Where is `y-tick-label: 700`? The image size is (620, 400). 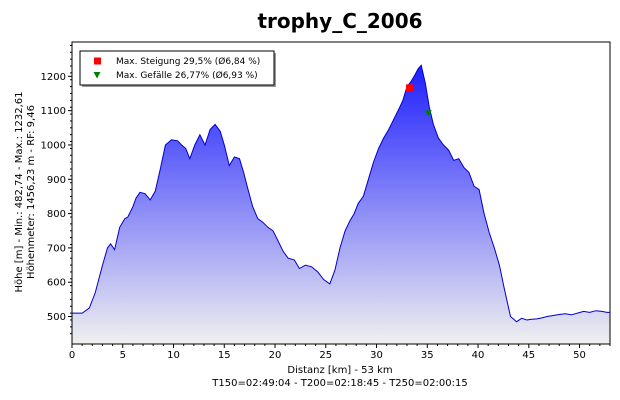 y-tick-label: 700 is located at coordinates (56, 248).